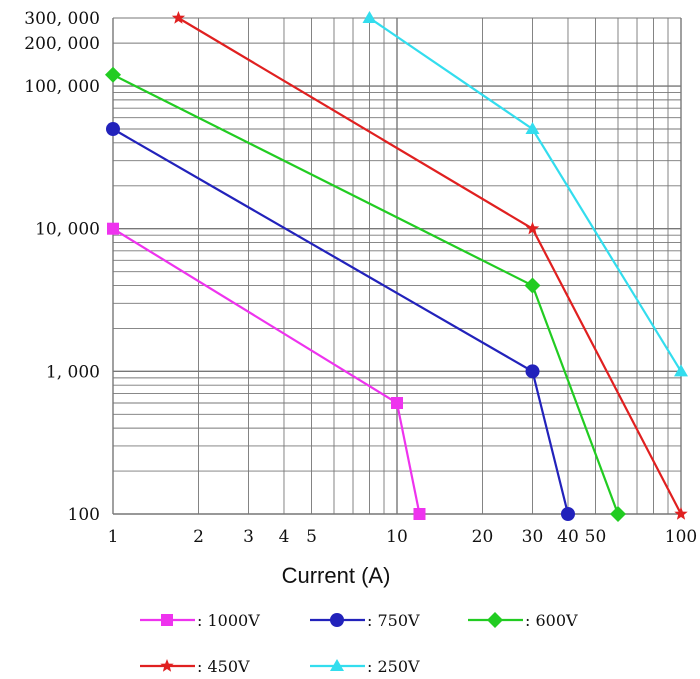 Image resolution: width=700 pixels, height=679 pixels. Describe the element at coordinates (62, 44) in the screenshot. I see `y-tick-label: 200, 000` at that location.